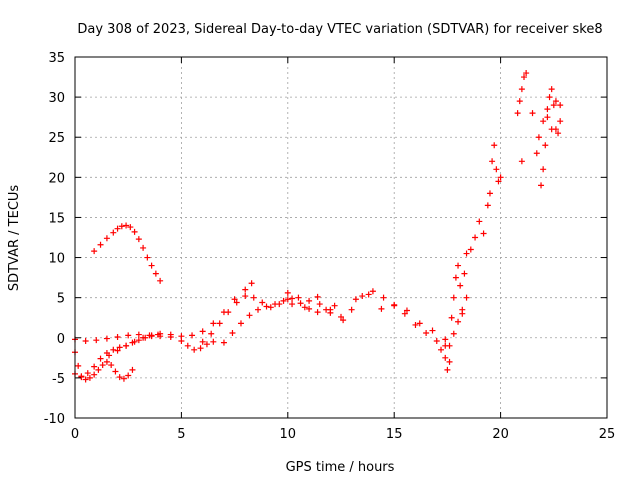 Image resolution: width=640 pixels, height=480 pixels. I want to click on series-midday, so click(366, 318).